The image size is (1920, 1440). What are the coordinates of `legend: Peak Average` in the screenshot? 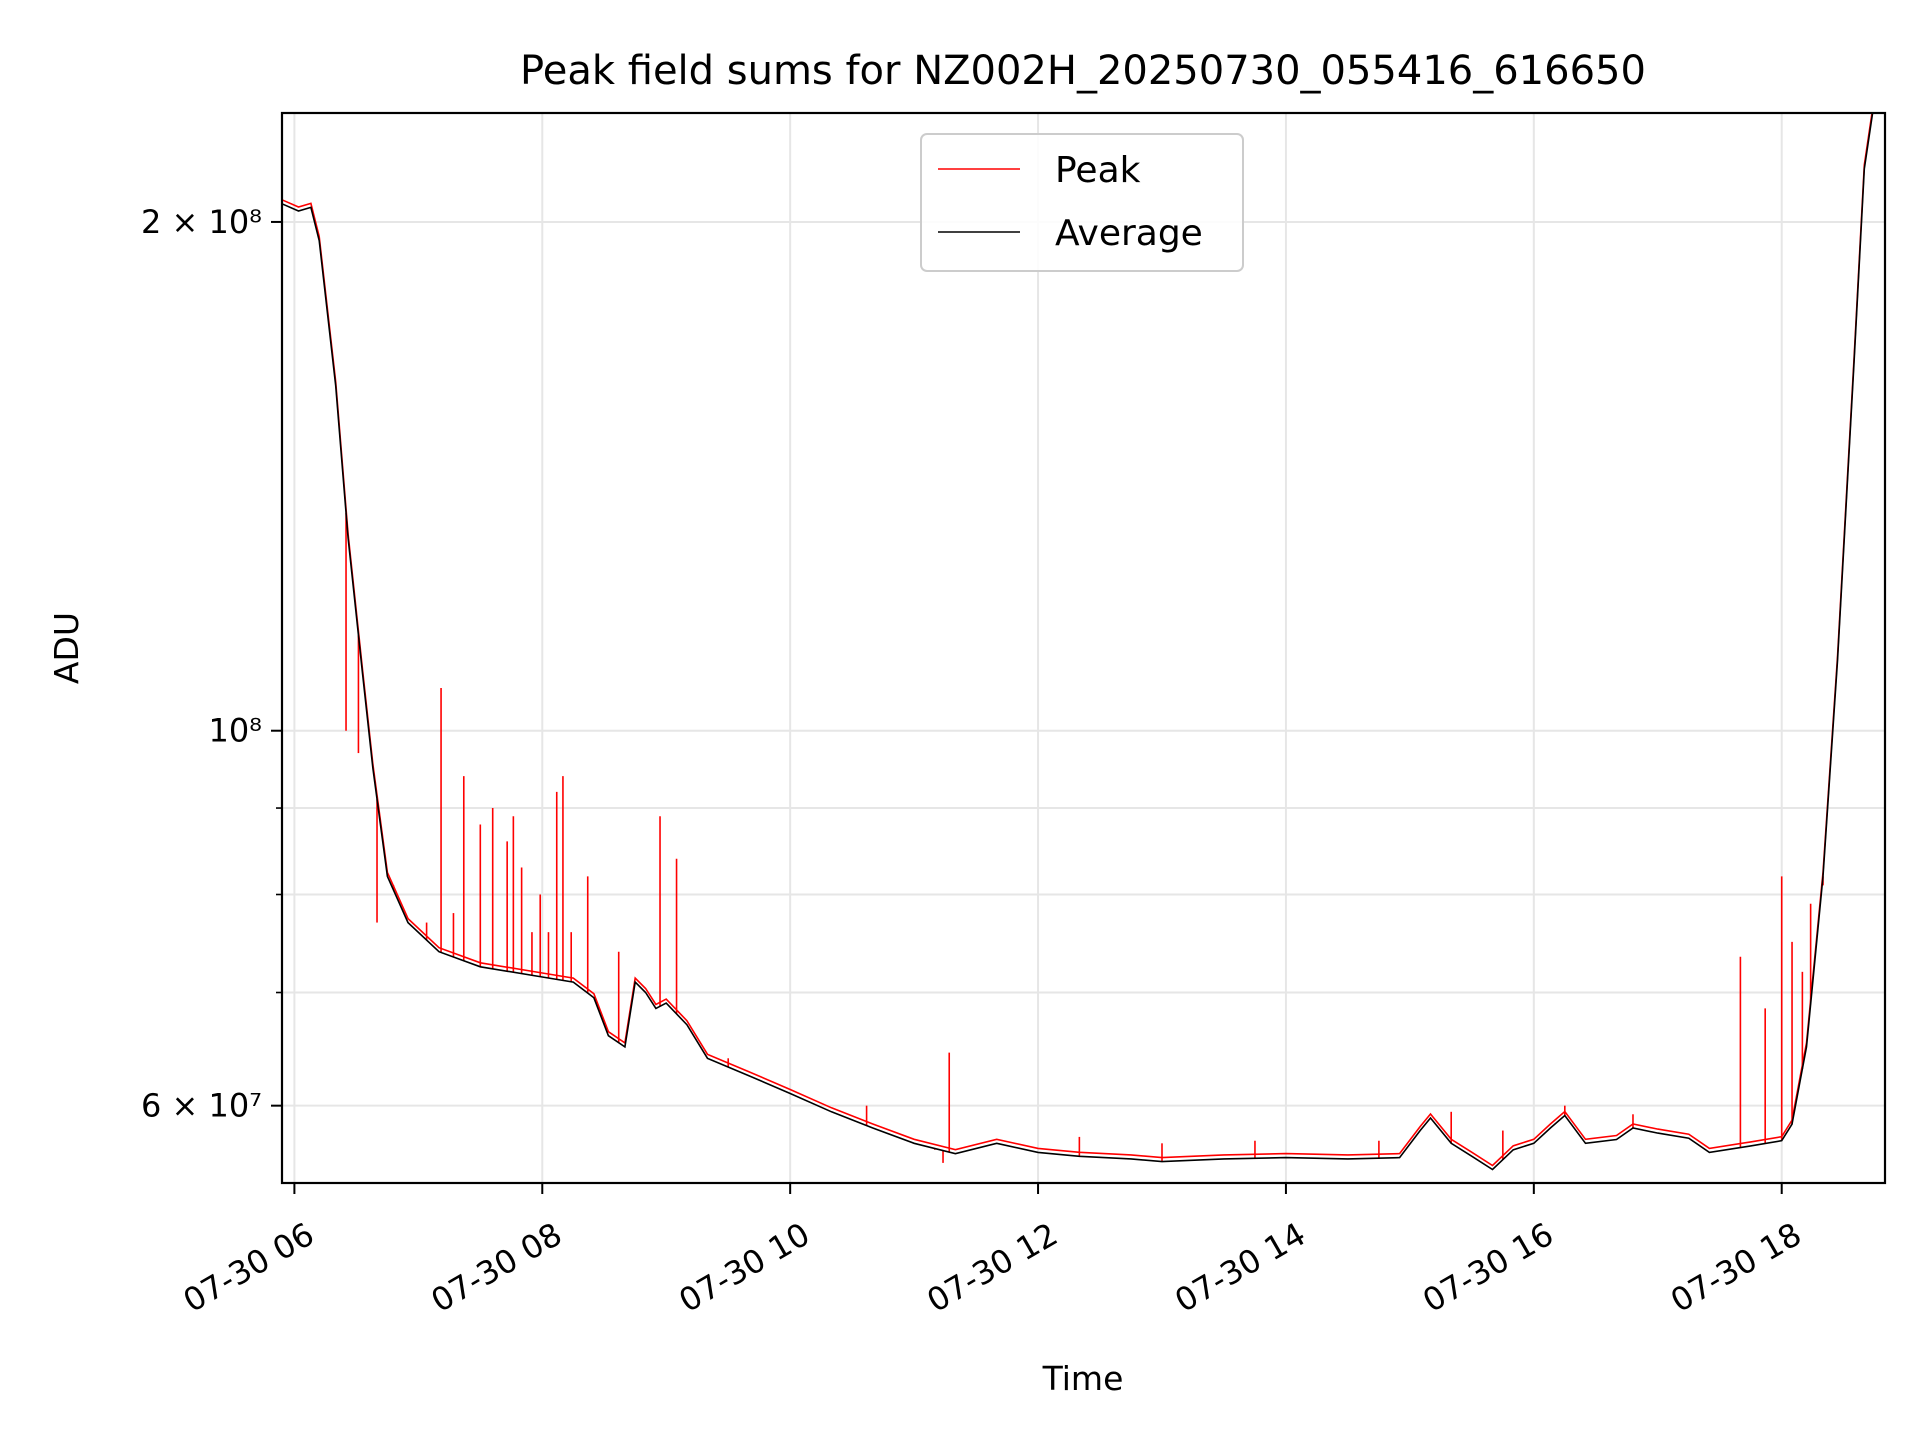 It's located at (1082, 202).